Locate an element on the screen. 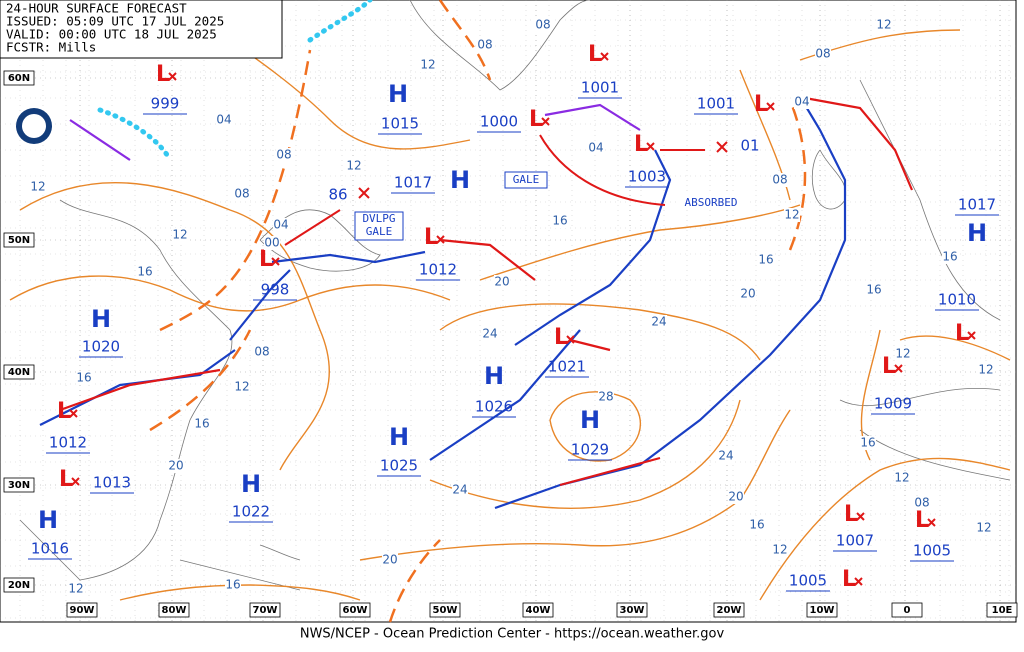 The image size is (1024, 652). lon-label: 70W is located at coordinates (265, 610).